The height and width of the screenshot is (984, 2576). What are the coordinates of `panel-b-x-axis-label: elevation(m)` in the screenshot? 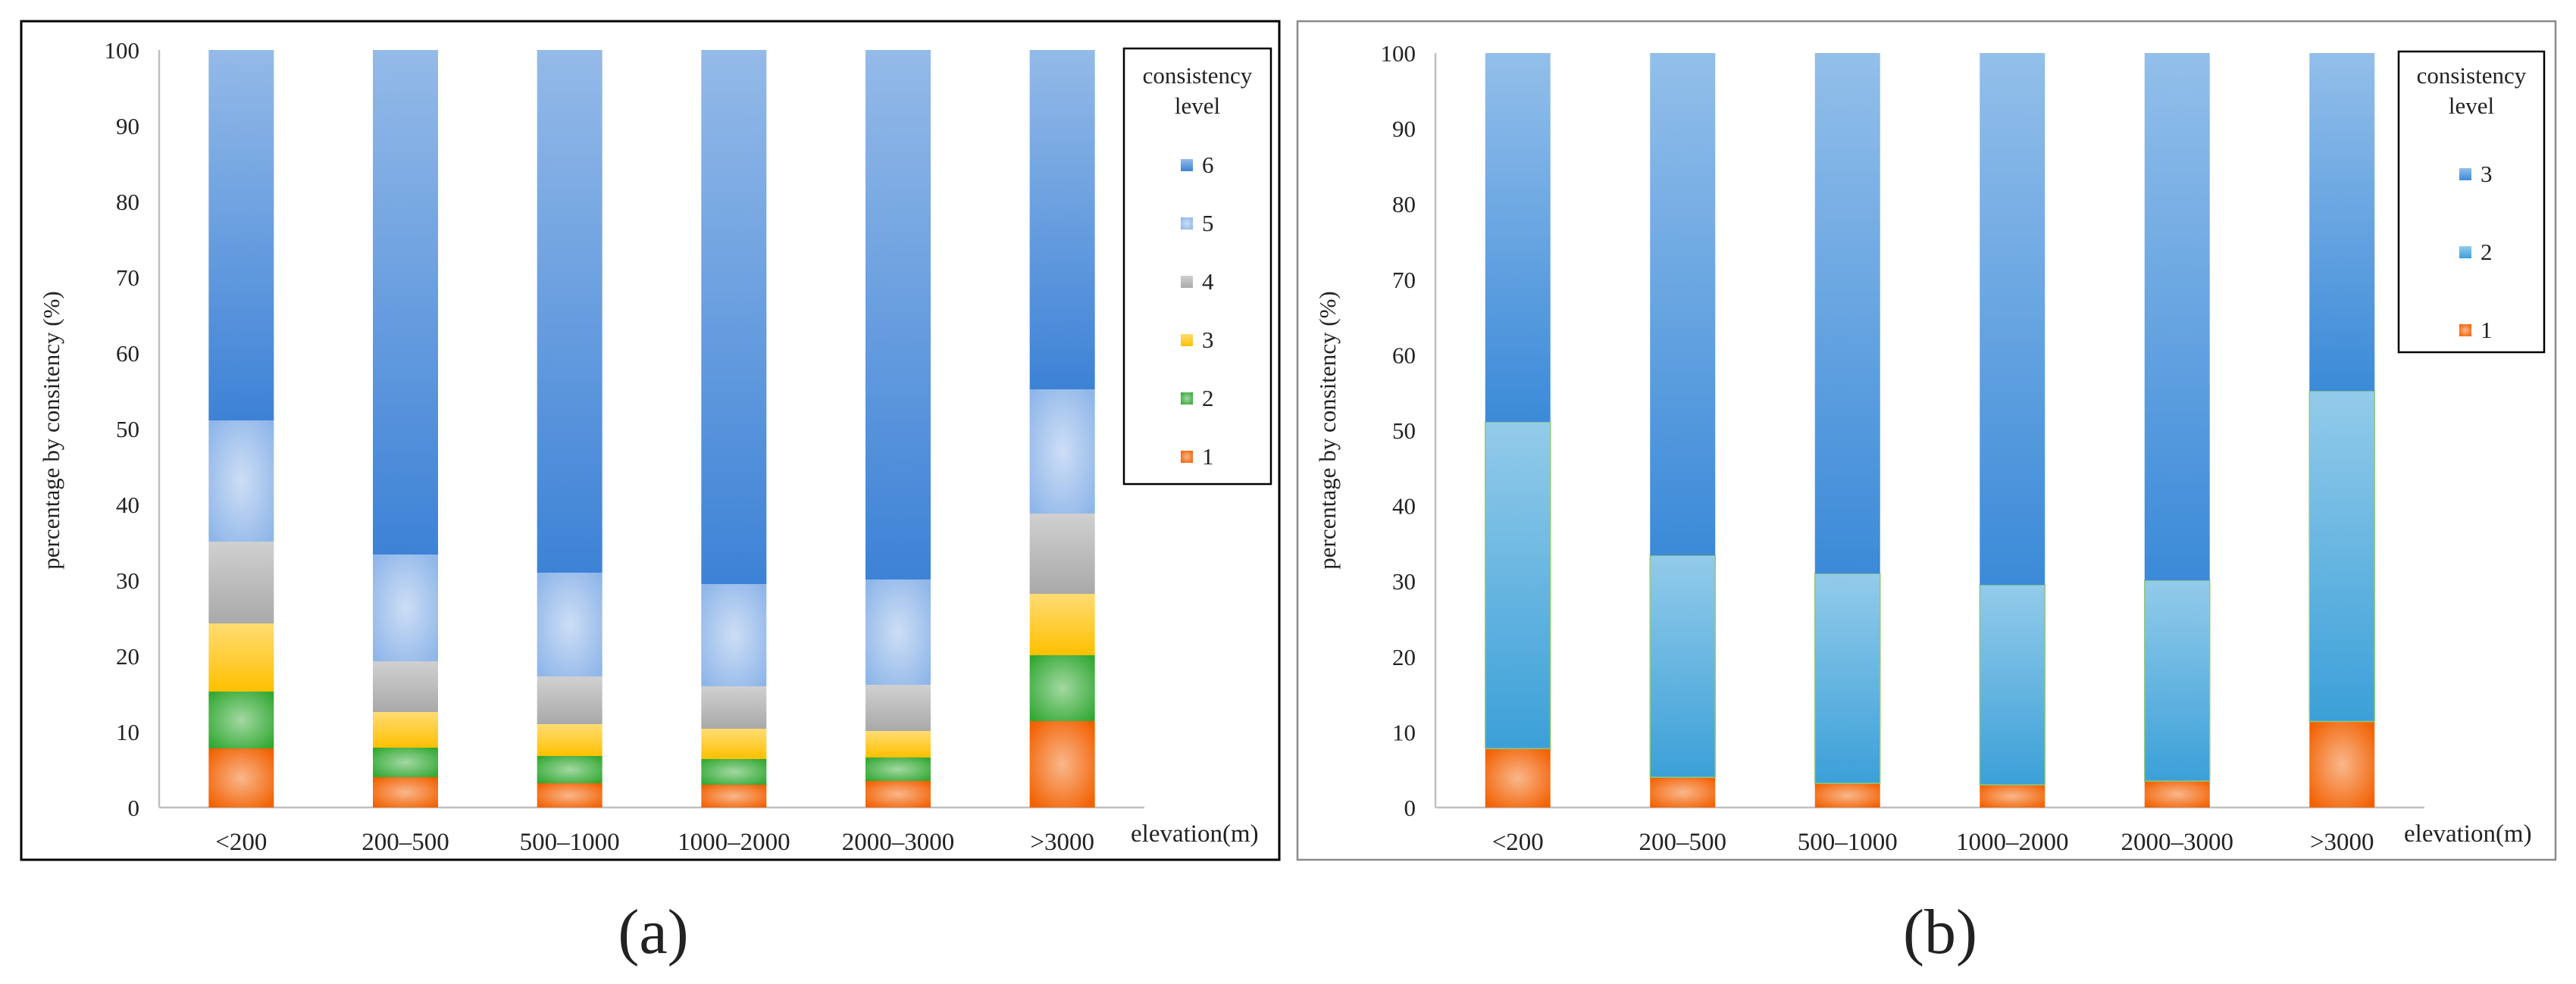 It's located at (2468, 834).